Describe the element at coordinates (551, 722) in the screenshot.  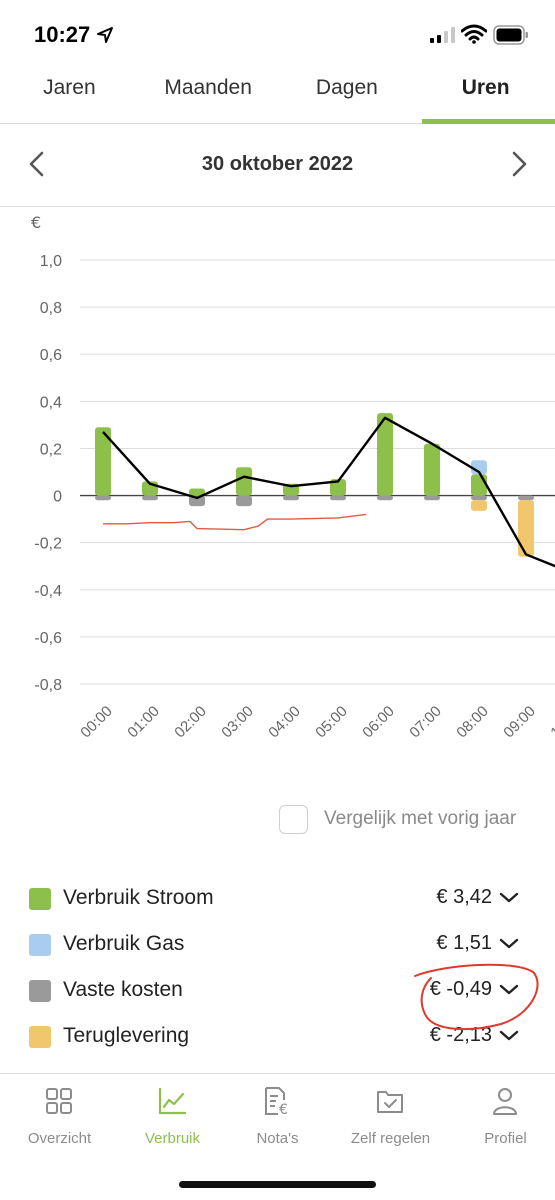
I see `x-tick-label: 10:00` at that location.